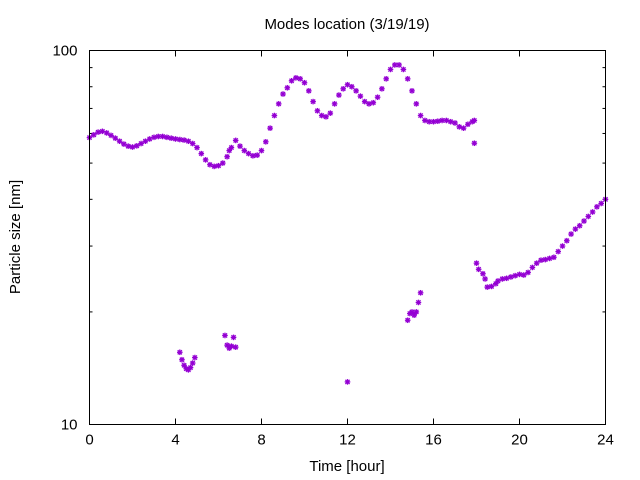  What do you see at coordinates (519, 440) in the screenshot?
I see `x-tick-label: 20` at bounding box center [519, 440].